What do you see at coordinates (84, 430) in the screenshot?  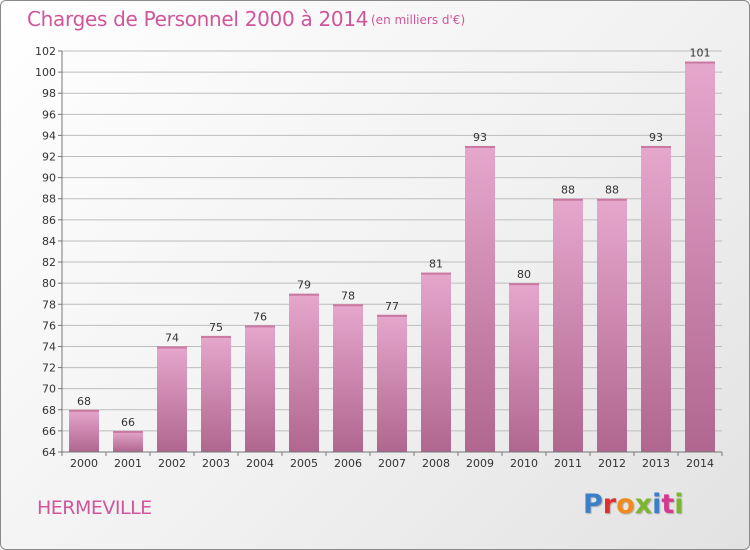 I see `bar-2000` at bounding box center [84, 430].